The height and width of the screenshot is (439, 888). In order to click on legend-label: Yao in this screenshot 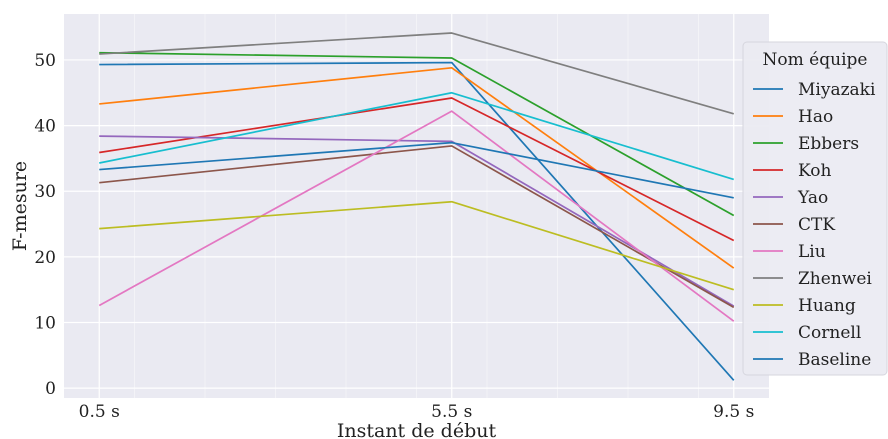, I will do `click(812, 198)`.